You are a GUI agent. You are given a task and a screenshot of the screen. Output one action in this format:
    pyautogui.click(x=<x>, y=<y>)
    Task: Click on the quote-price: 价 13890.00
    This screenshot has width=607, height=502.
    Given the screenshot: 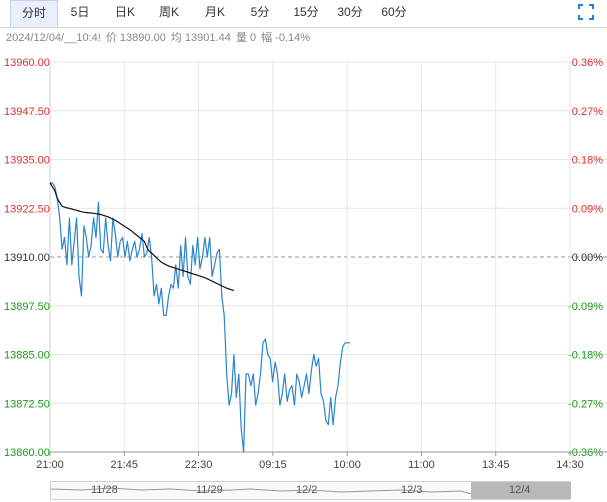 What is the action you would take?
    pyautogui.click(x=135, y=38)
    